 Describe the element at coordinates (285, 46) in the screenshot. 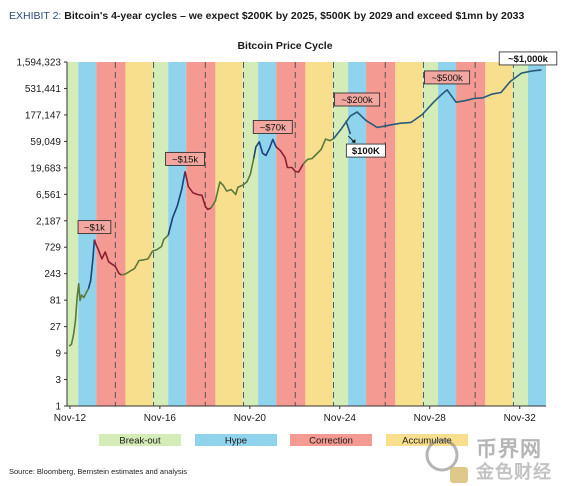

I see `chart-title: Bitcoin Price Cycle` at that location.